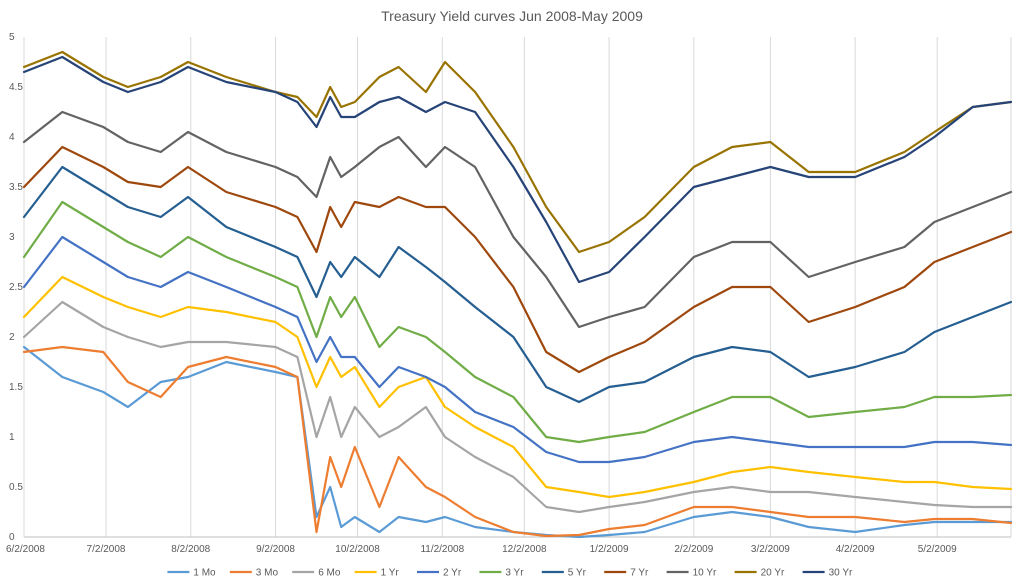 Image resolution: width=1024 pixels, height=587 pixels. Describe the element at coordinates (12, 337) in the screenshot. I see `y-tick-label: 2` at that location.